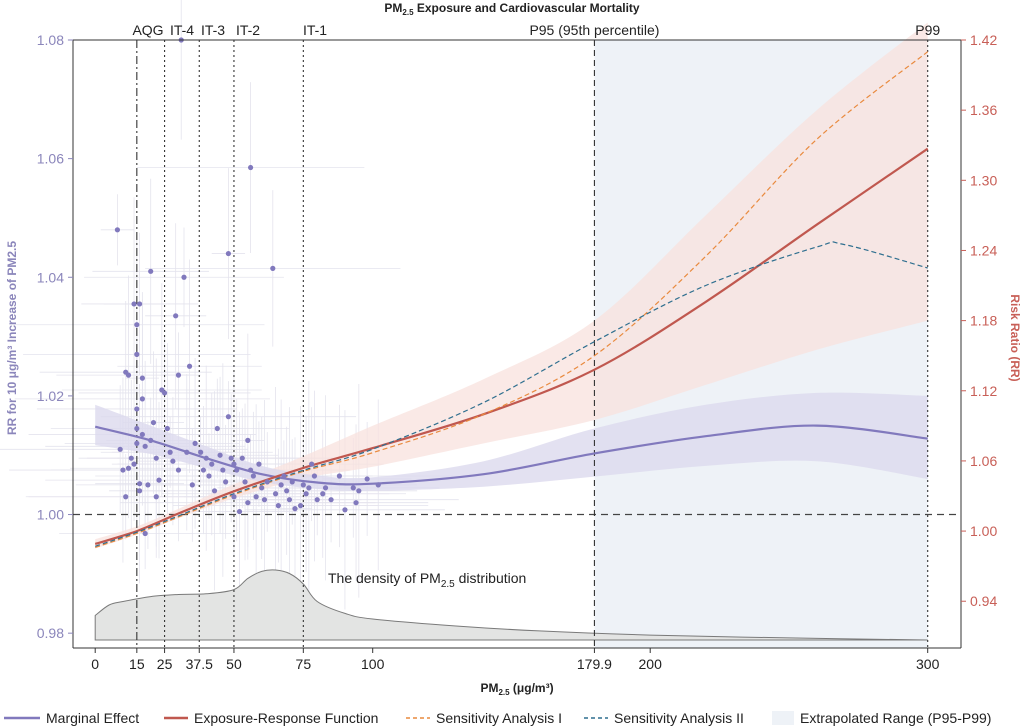 The width and height of the screenshot is (1024, 728). Describe the element at coordinates (95, 664) in the screenshot. I see `x-tick-label: 0` at that location.